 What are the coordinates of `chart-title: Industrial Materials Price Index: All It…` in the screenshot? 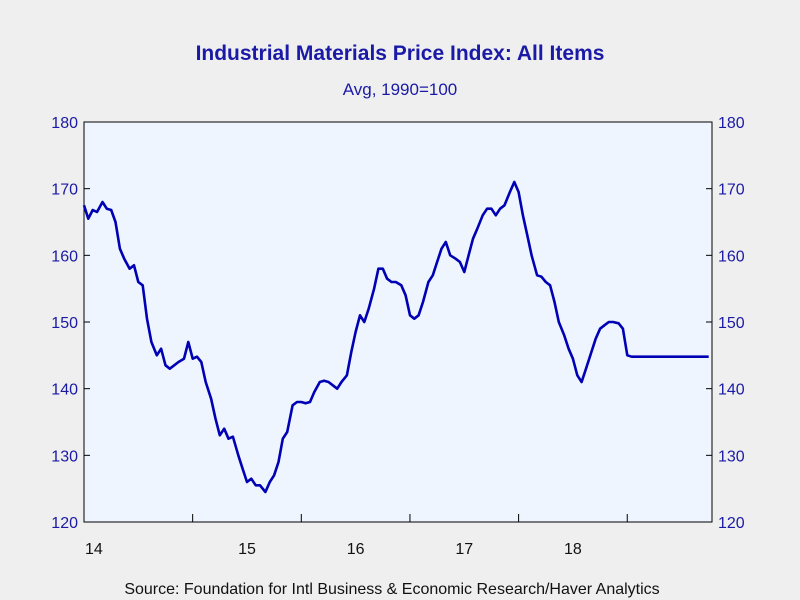 It's located at (400, 53).